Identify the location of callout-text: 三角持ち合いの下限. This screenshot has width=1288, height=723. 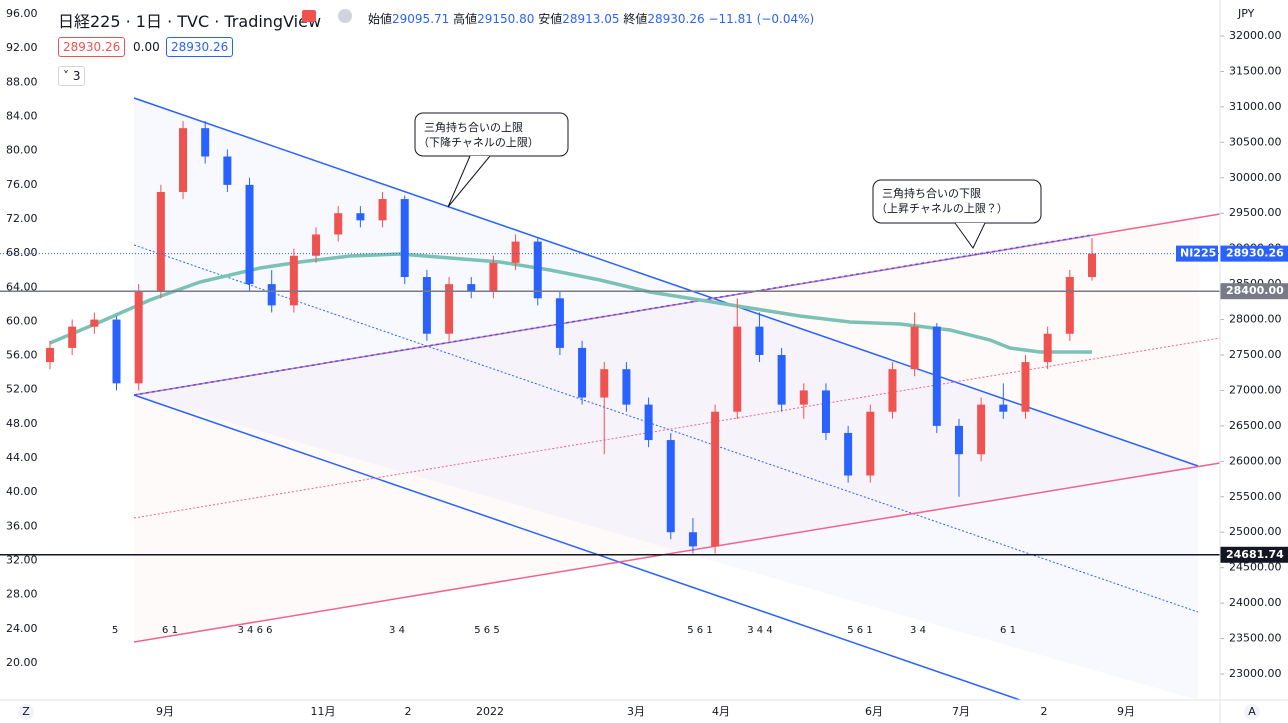
(931, 193).